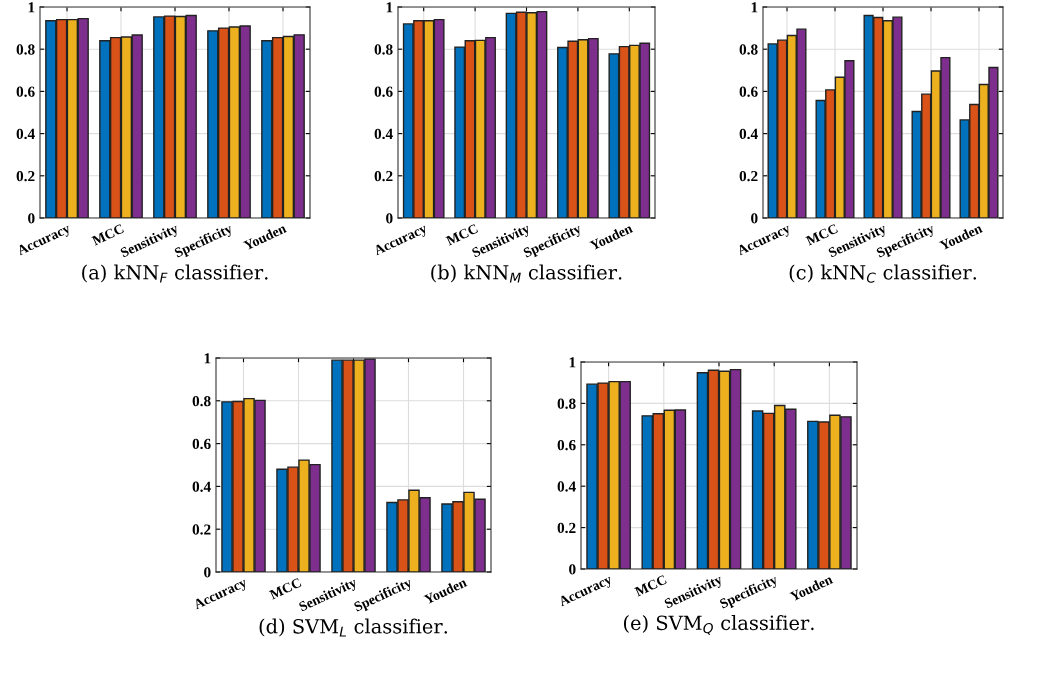  What do you see at coordinates (353, 627) in the screenshot?
I see `text: (d) SVM$_{L}$ classifier.` at bounding box center [353, 627].